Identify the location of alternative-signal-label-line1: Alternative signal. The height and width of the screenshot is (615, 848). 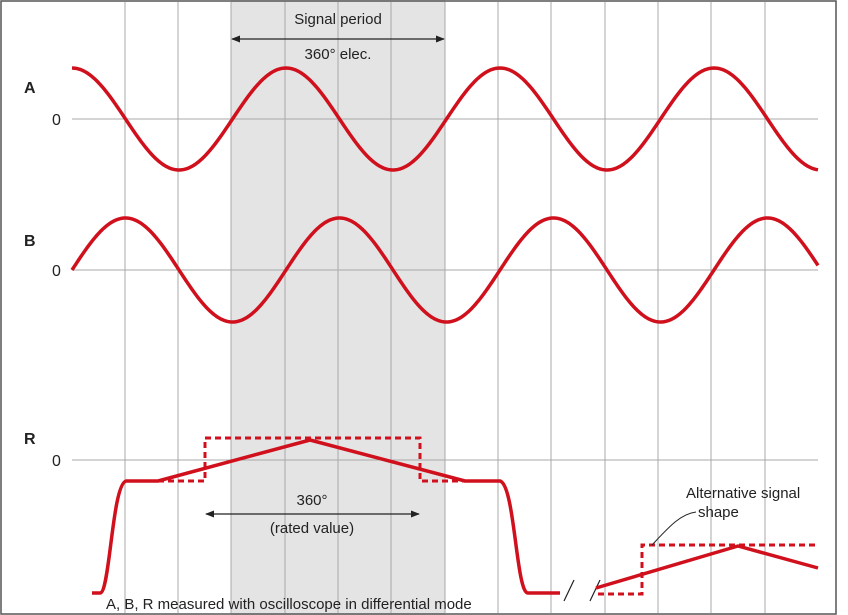
(743, 493).